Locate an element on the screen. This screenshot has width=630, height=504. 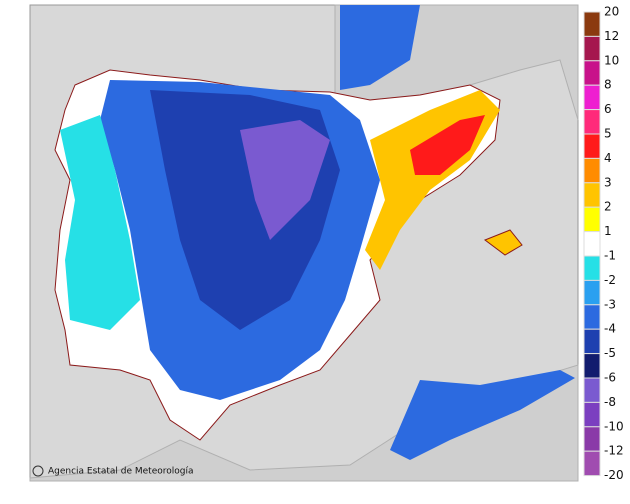
coldest is located at coordinates (285, 180).